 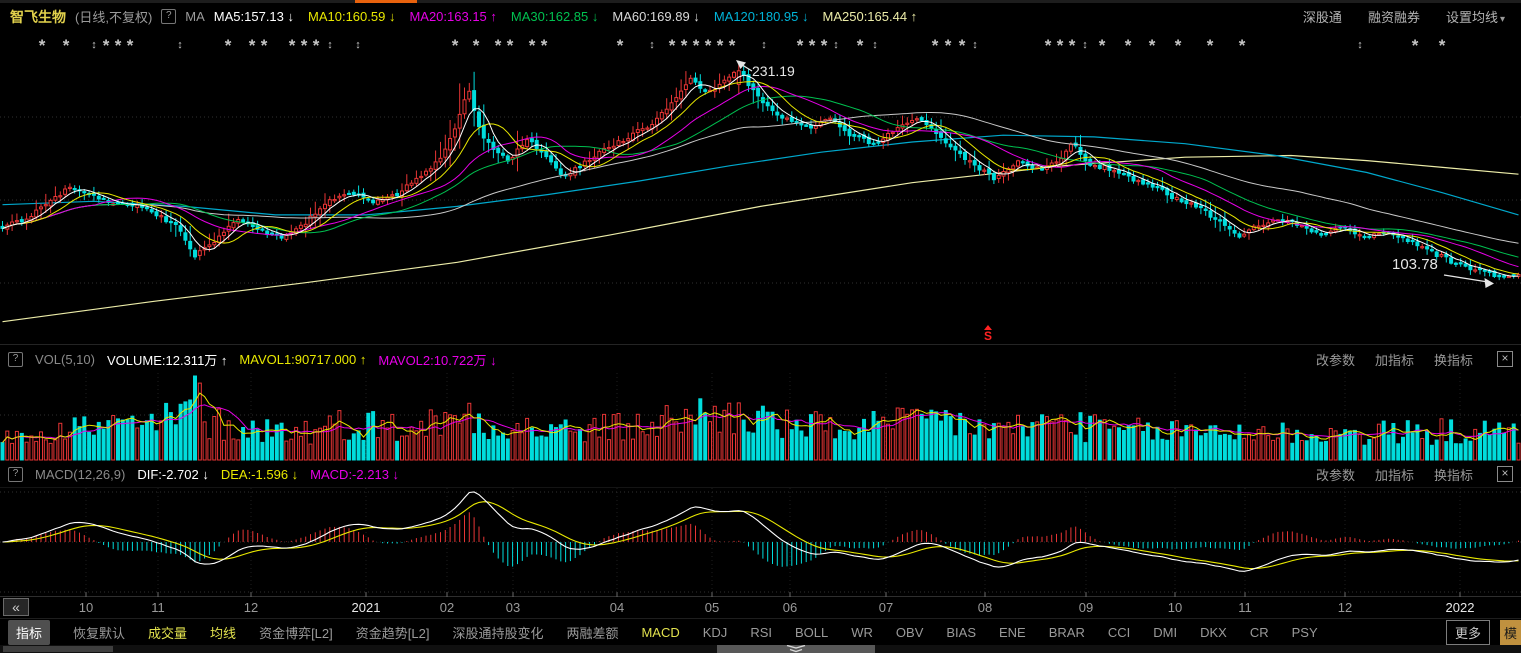 I want to click on panel-expand-handle, so click(x=796, y=649).